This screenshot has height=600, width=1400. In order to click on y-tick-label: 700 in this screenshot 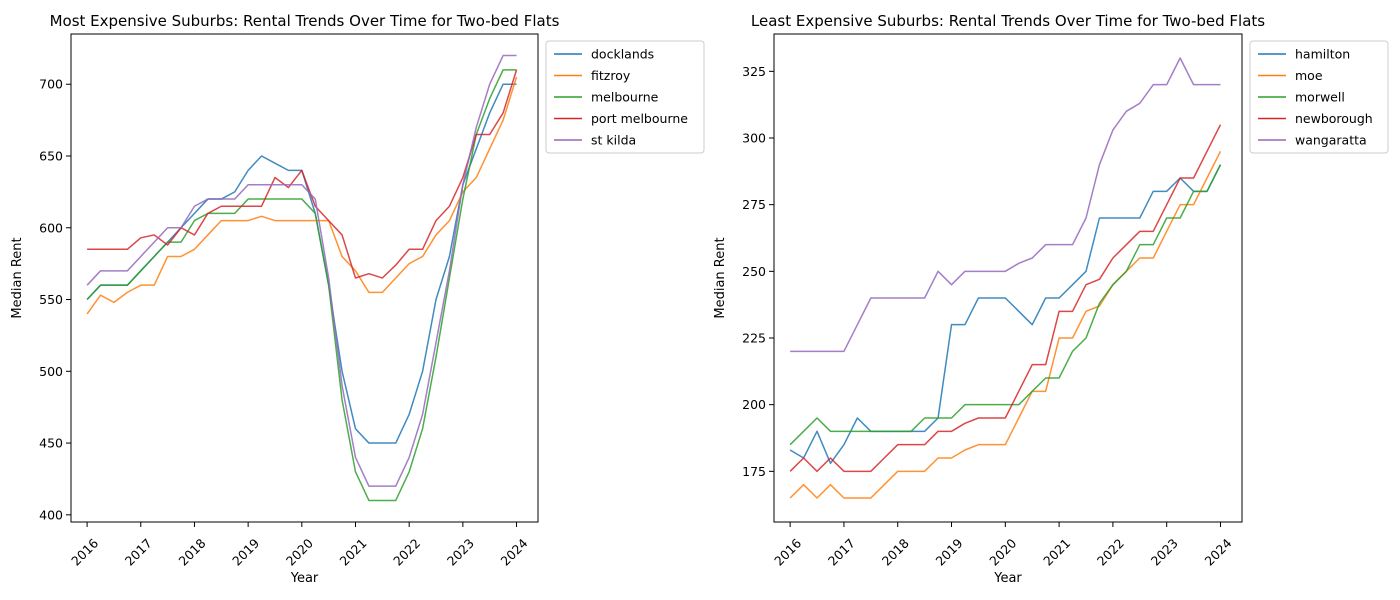, I will do `click(51, 84)`.